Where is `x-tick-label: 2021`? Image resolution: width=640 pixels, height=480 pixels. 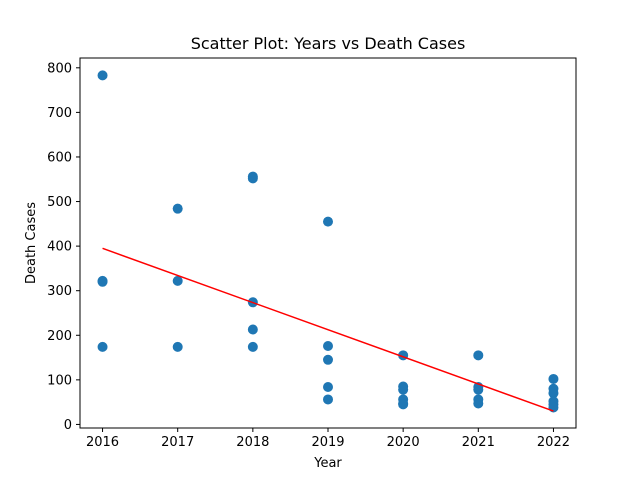
x-tick-label: 2021 is located at coordinates (478, 442).